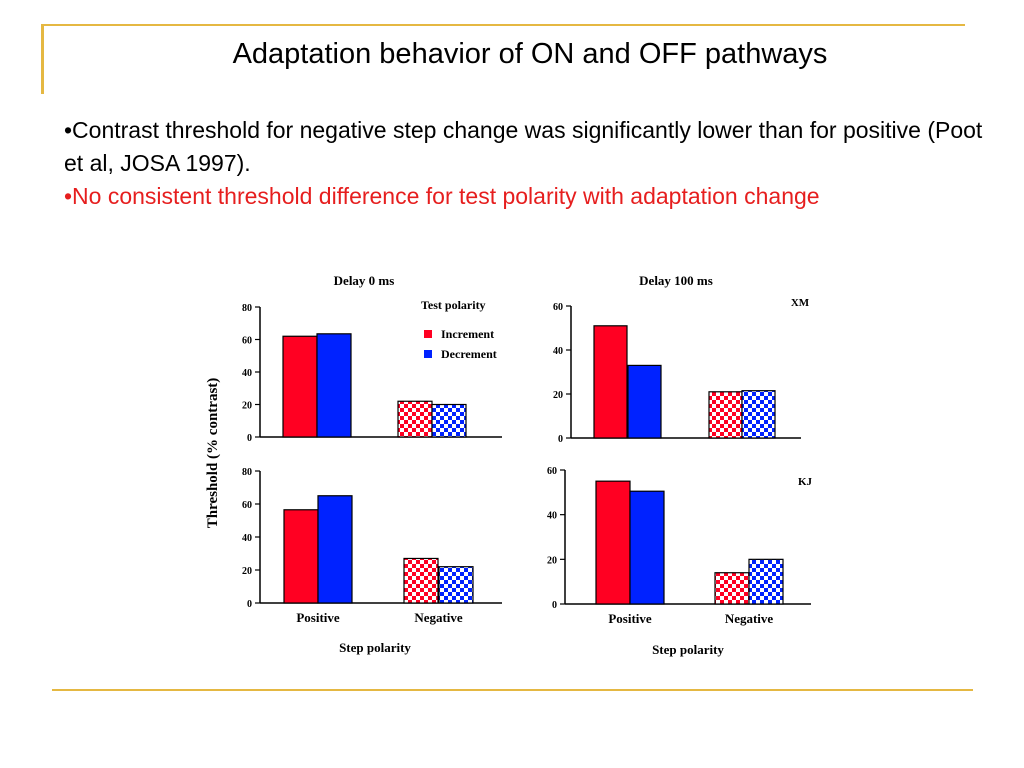  What do you see at coordinates (453, 305) in the screenshot?
I see `legend-title: Test polarity` at bounding box center [453, 305].